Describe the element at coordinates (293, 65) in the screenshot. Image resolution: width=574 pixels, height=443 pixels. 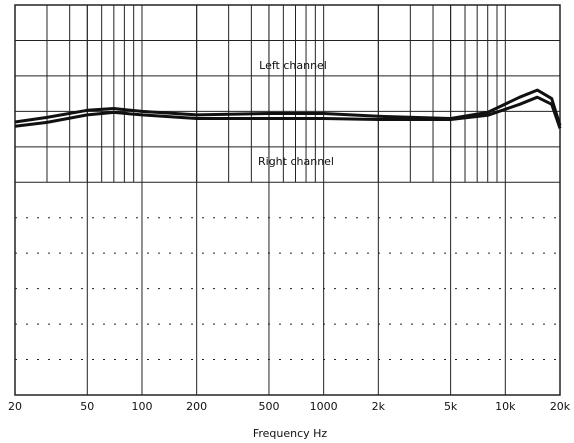
I see `series-label: Left channel` at that location.